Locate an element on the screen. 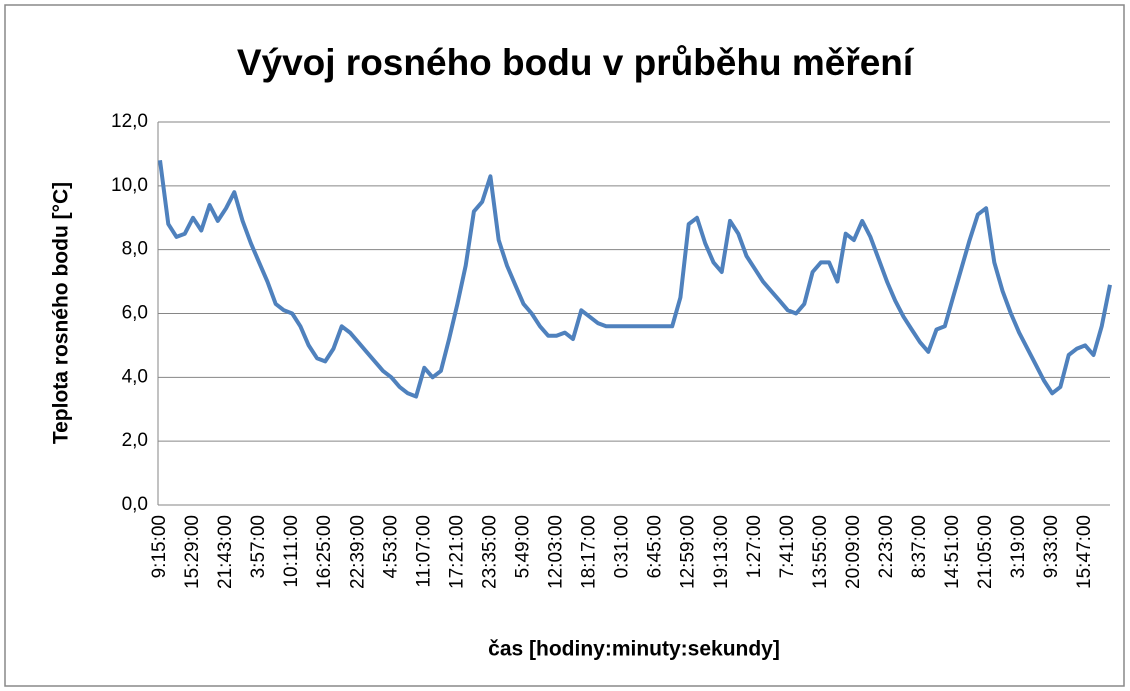  x-tick-label: 3:19:00 is located at coordinates (1018, 546).